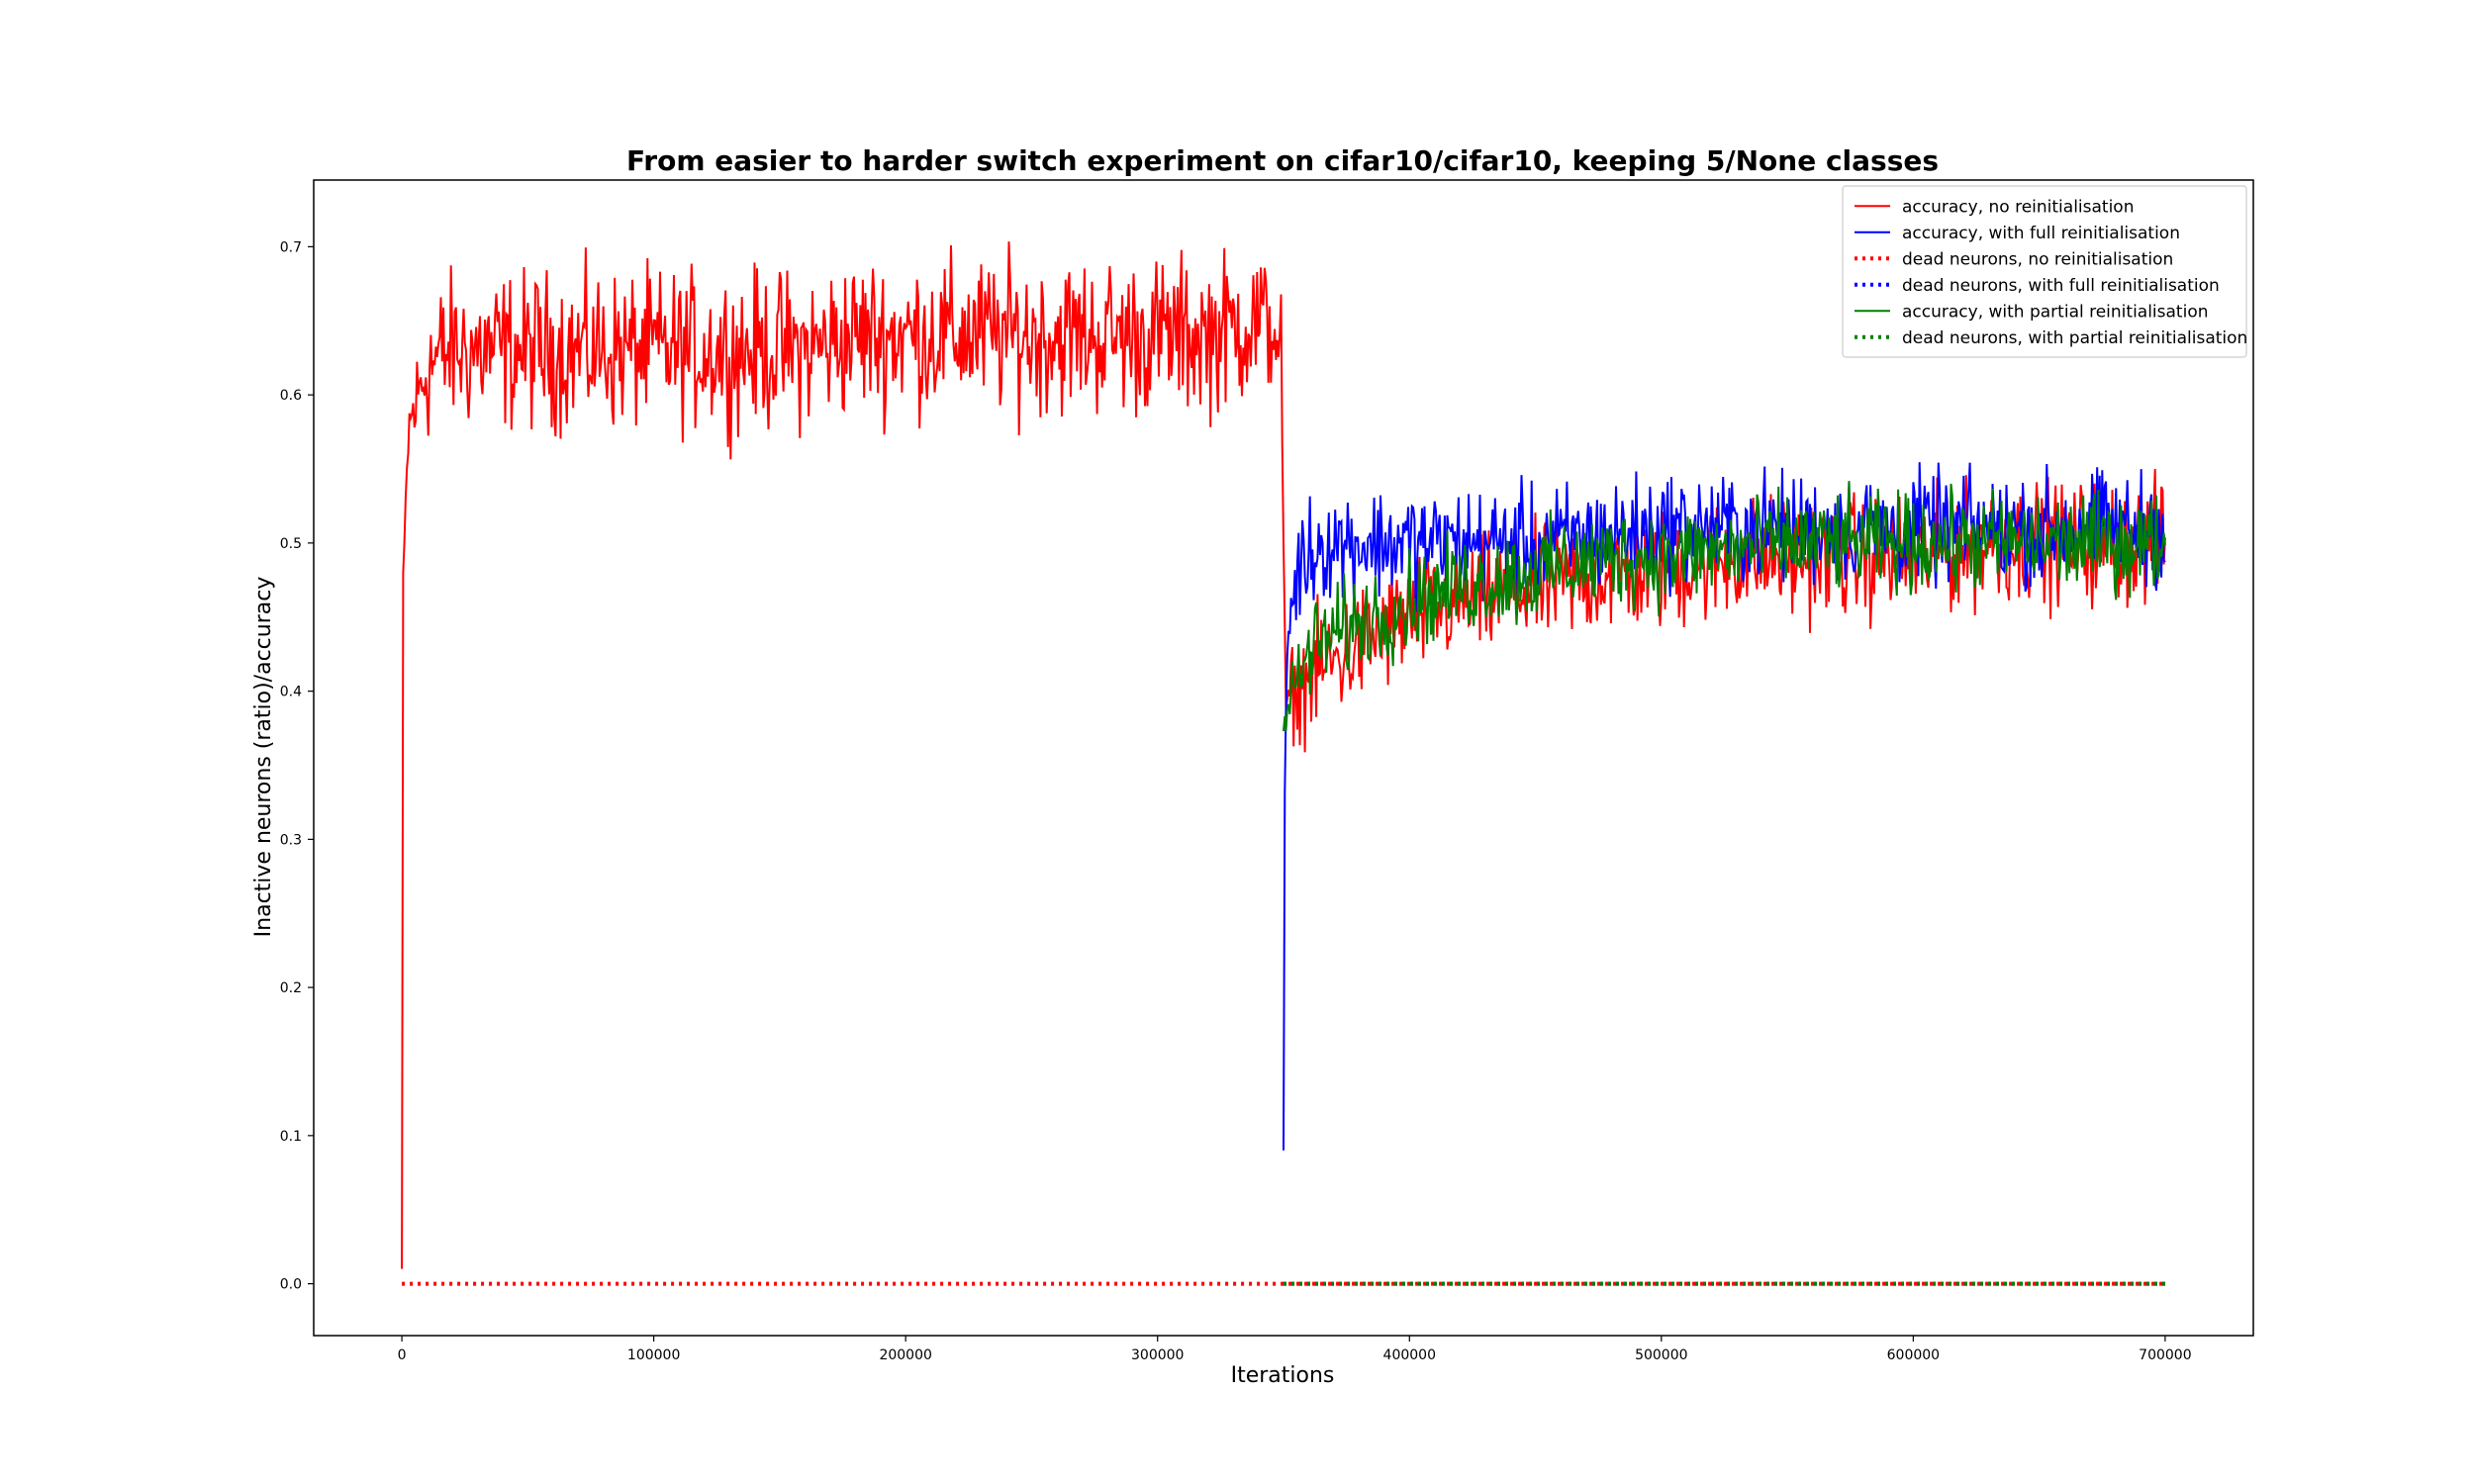 Image resolution: width=2474 pixels, height=1484 pixels. What do you see at coordinates (654, 1355) in the screenshot?
I see `x-tick-label: 100000` at bounding box center [654, 1355].